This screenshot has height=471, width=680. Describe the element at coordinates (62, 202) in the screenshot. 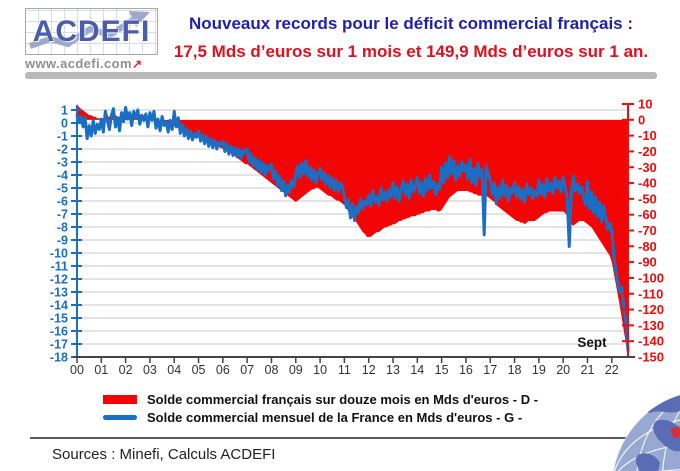

I see `svg-text: -6` at that location.